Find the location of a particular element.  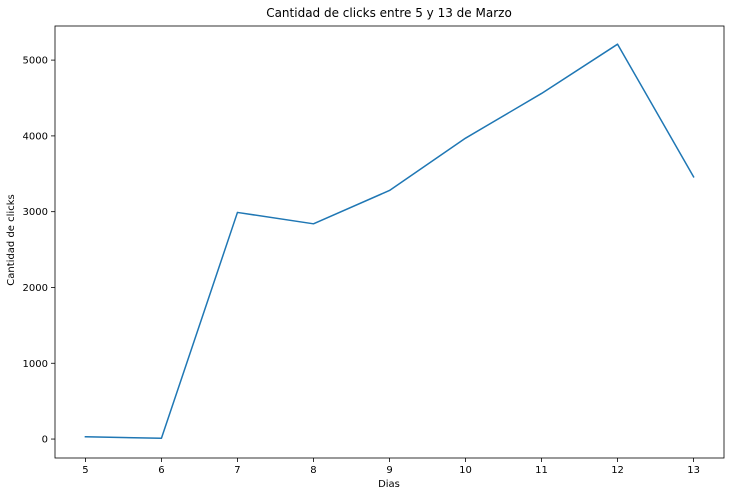

x-tick-label: 9 is located at coordinates (389, 470).